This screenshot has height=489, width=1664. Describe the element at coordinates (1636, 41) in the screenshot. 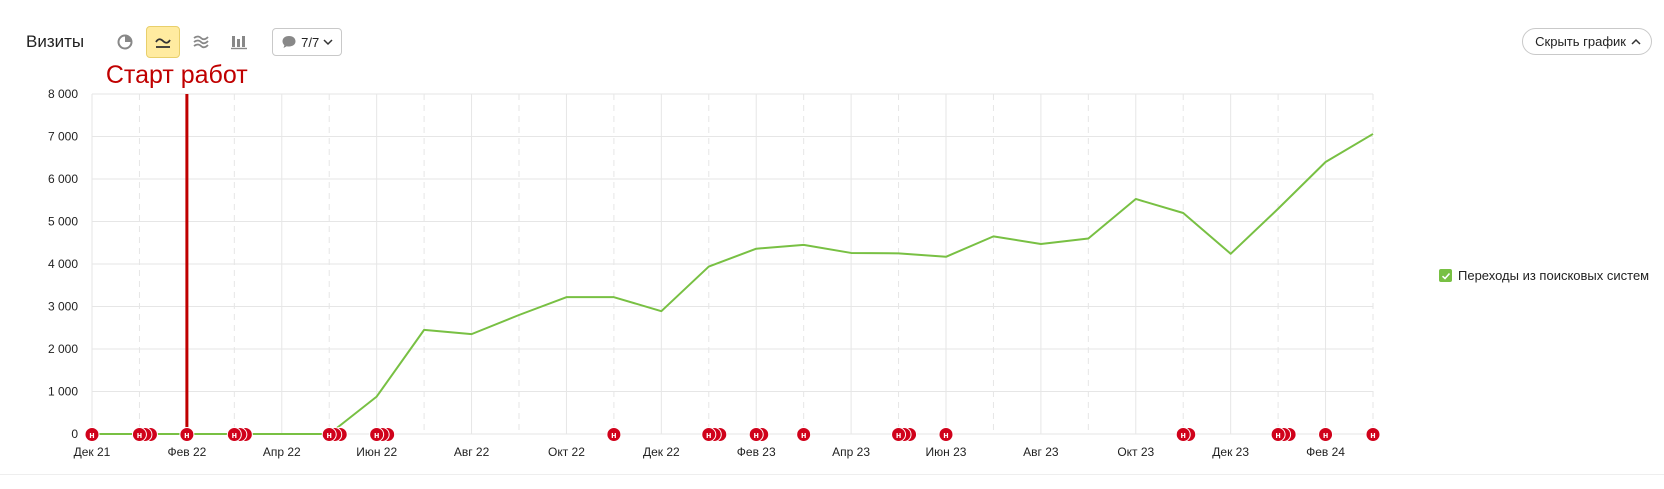

I see `chevron-up-icon` at that location.